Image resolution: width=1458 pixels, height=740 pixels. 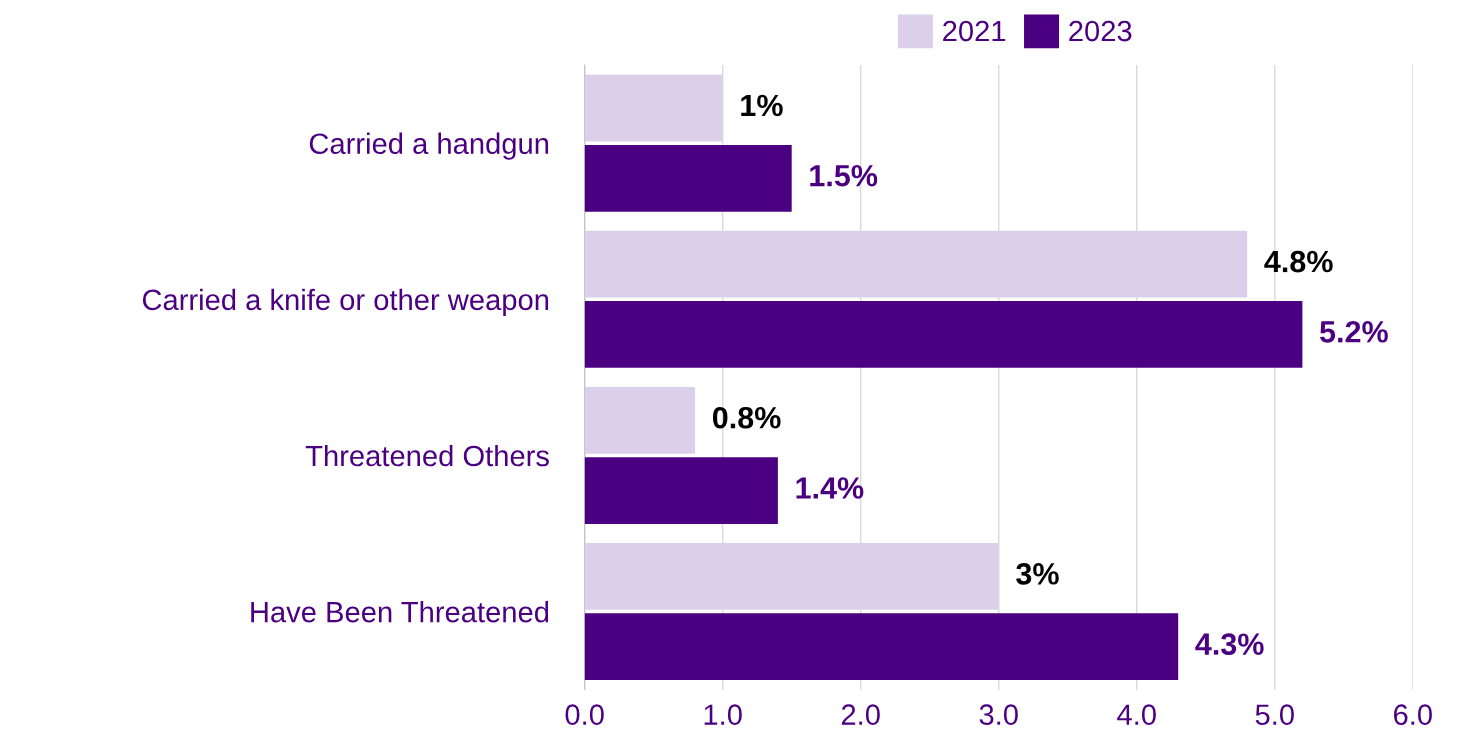 I want to click on x-tick-label: 2.0, so click(x=860, y=714).